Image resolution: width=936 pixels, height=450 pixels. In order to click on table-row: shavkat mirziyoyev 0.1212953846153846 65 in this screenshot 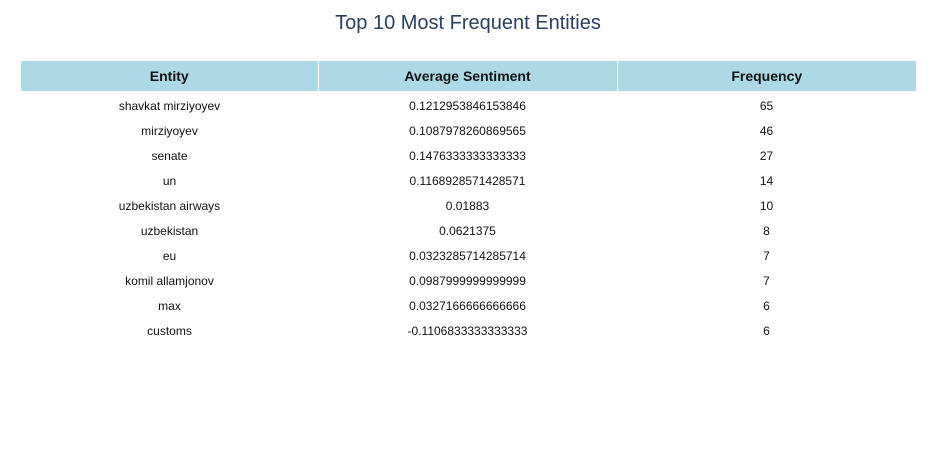, I will do `click(468, 104)`.